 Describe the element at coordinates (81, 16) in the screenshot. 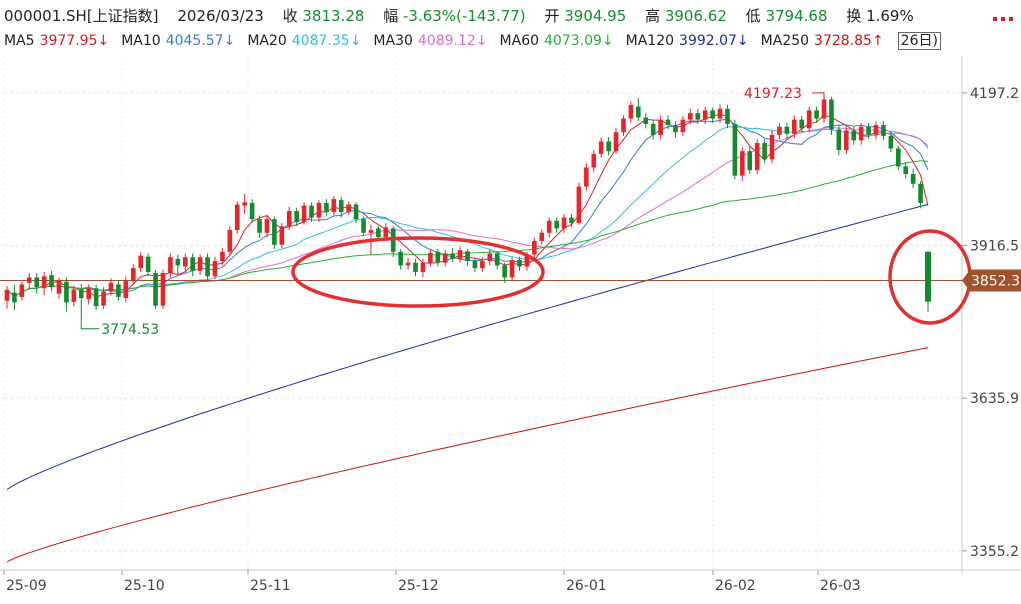

I see `symbol-label: 000001.SH[上证指数]` at that location.